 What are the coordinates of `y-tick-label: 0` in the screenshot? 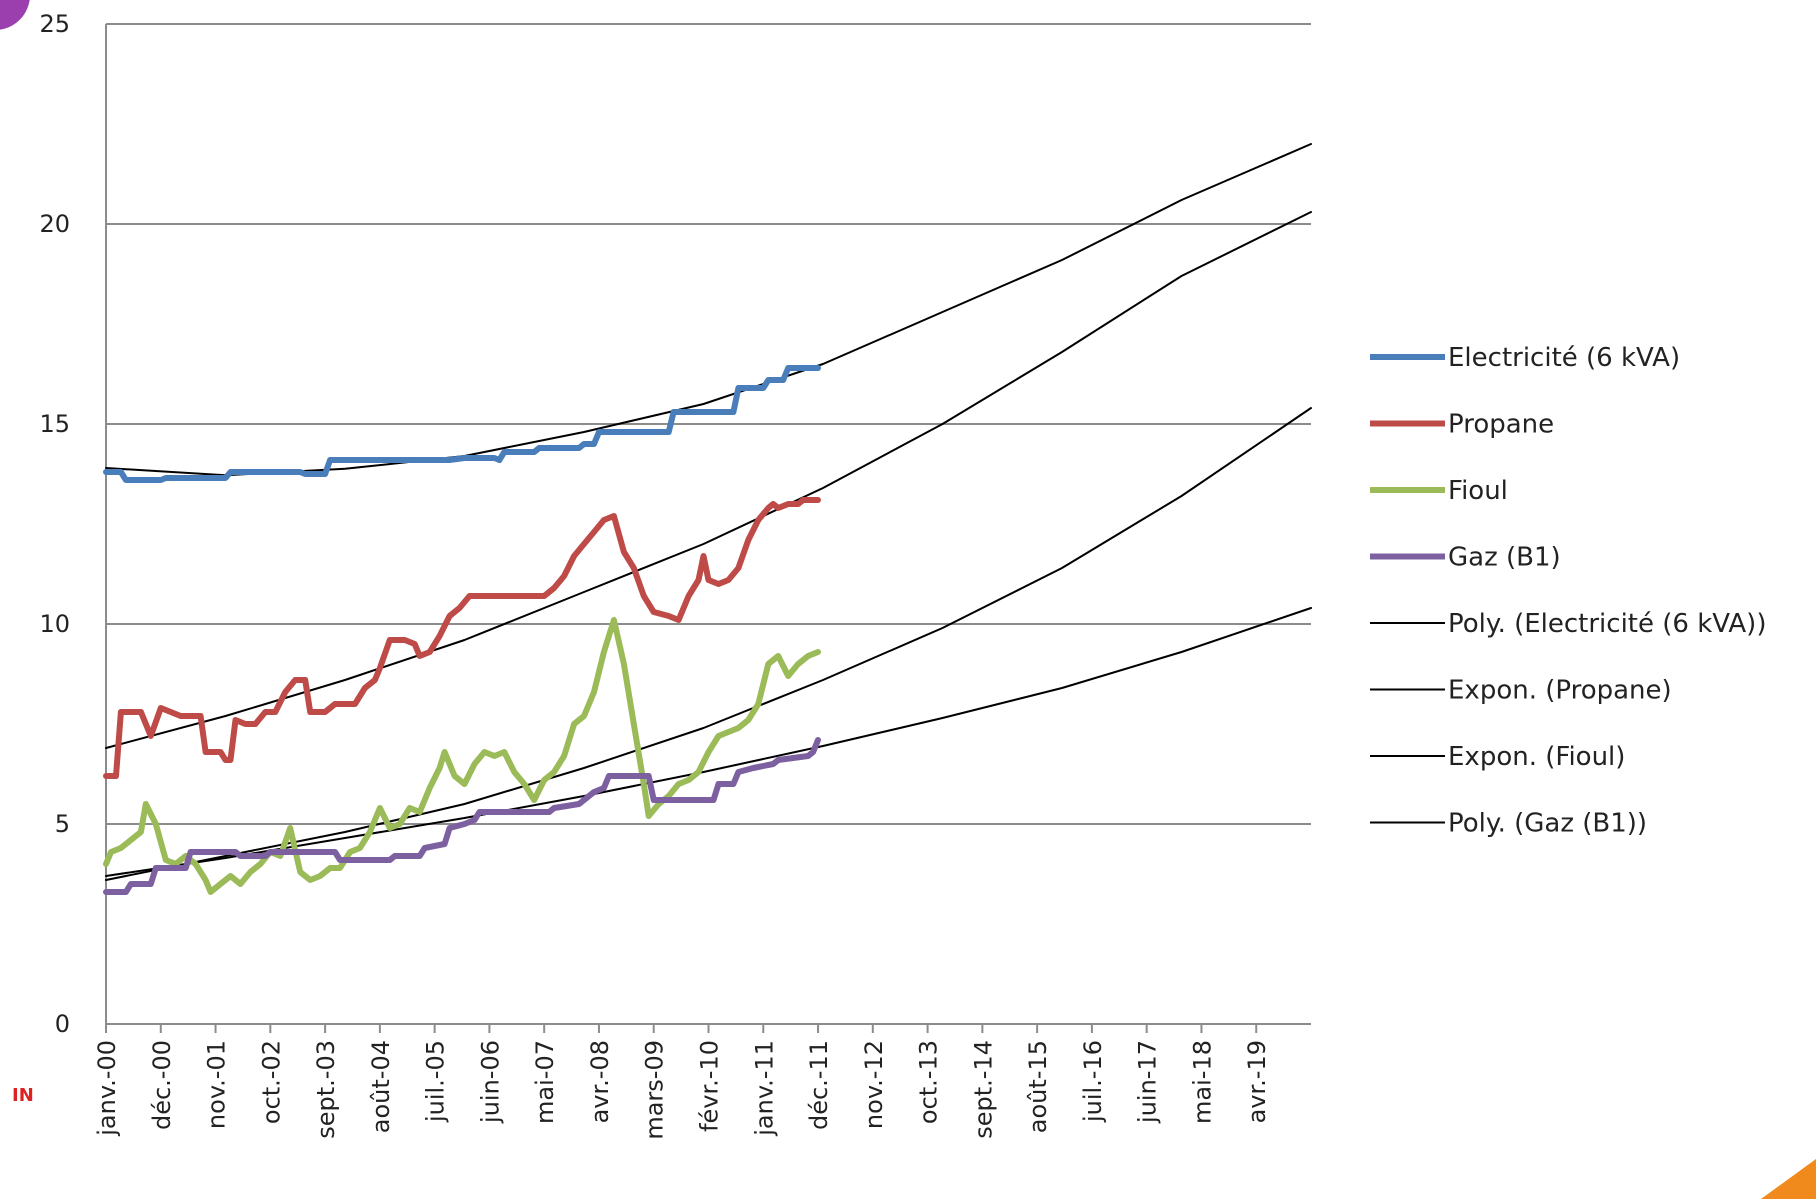 It's located at (62, 1024).